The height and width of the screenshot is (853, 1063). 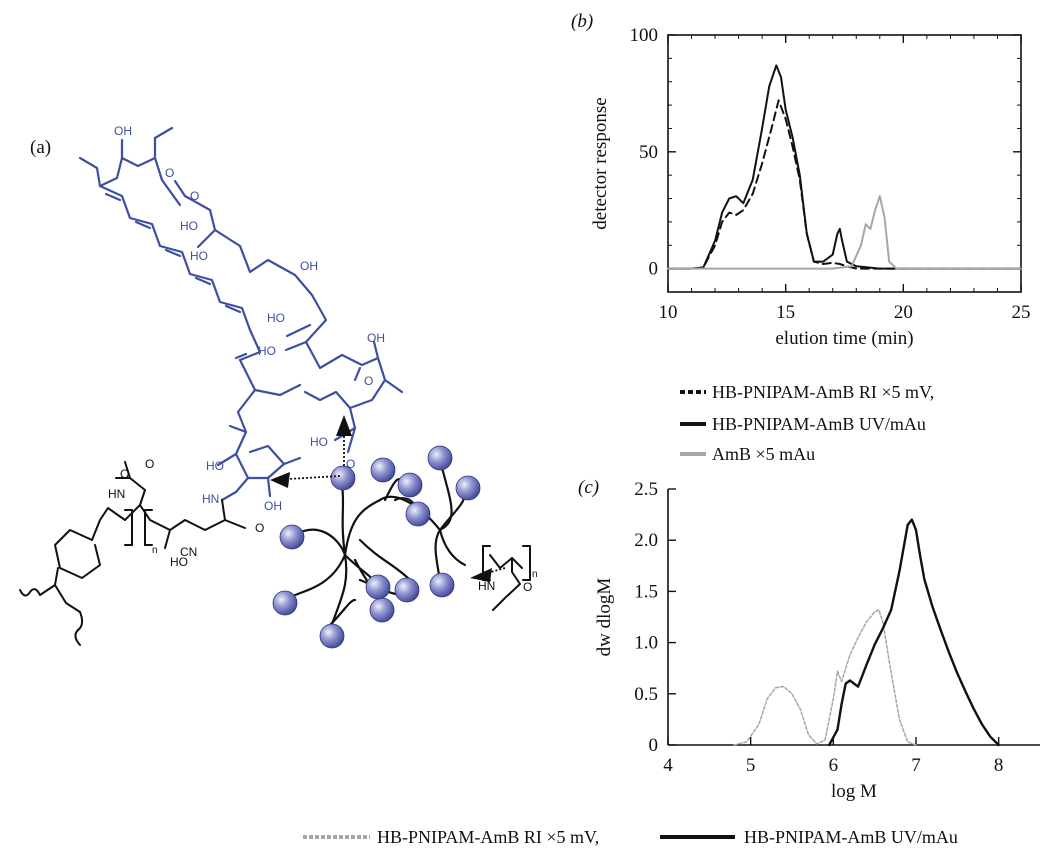 What do you see at coordinates (1021, 312) in the screenshot?
I see `x-tick-label: 25` at bounding box center [1021, 312].